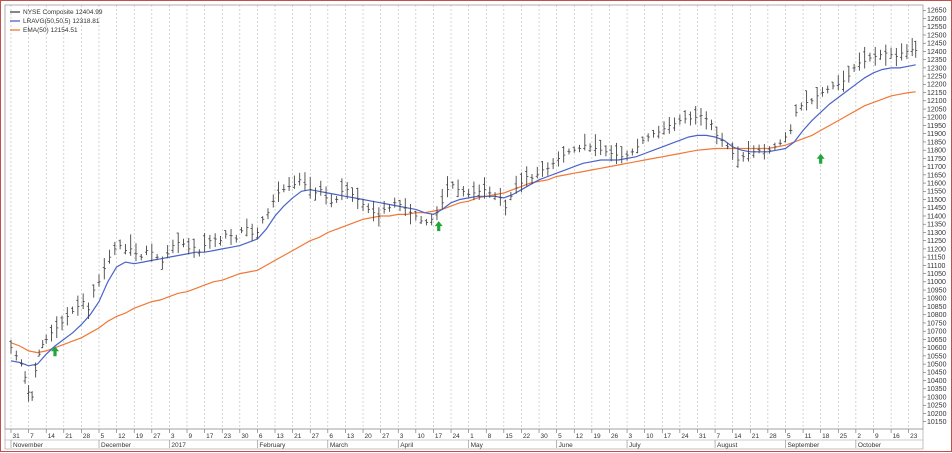  What do you see at coordinates (272, 445) in the screenshot?
I see `x-month-label: February` at bounding box center [272, 445].